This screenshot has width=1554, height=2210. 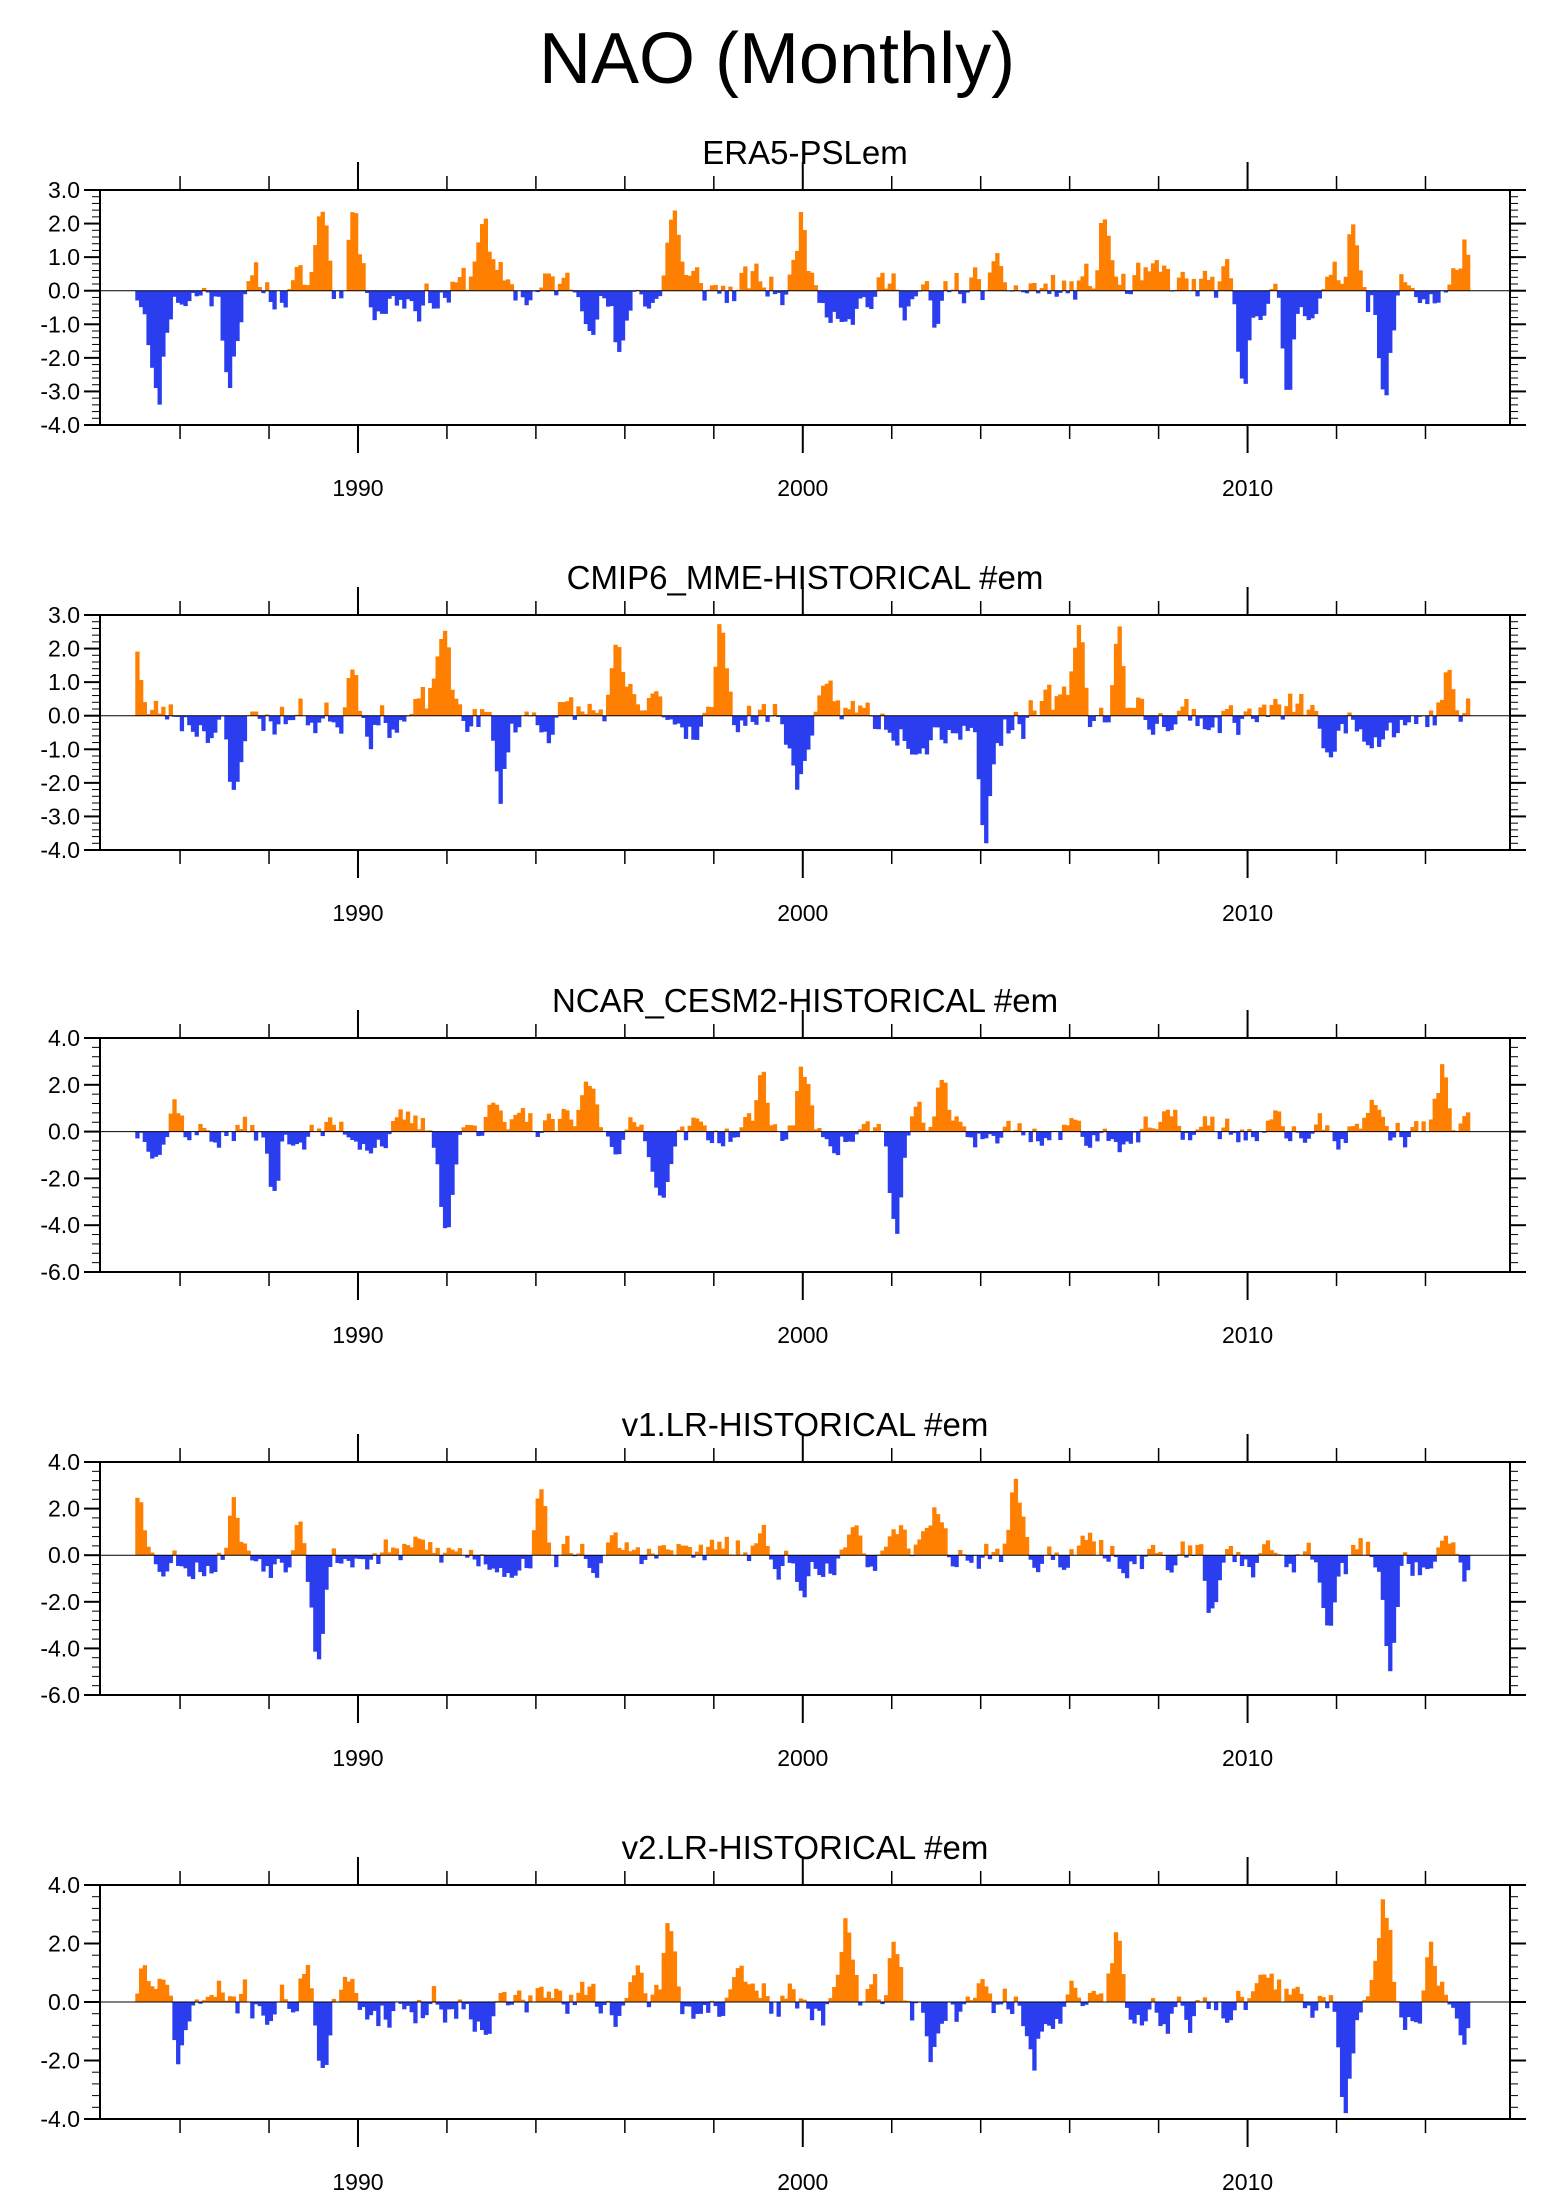 I want to click on y-tick-label: -1.0, so click(x=60, y=324).